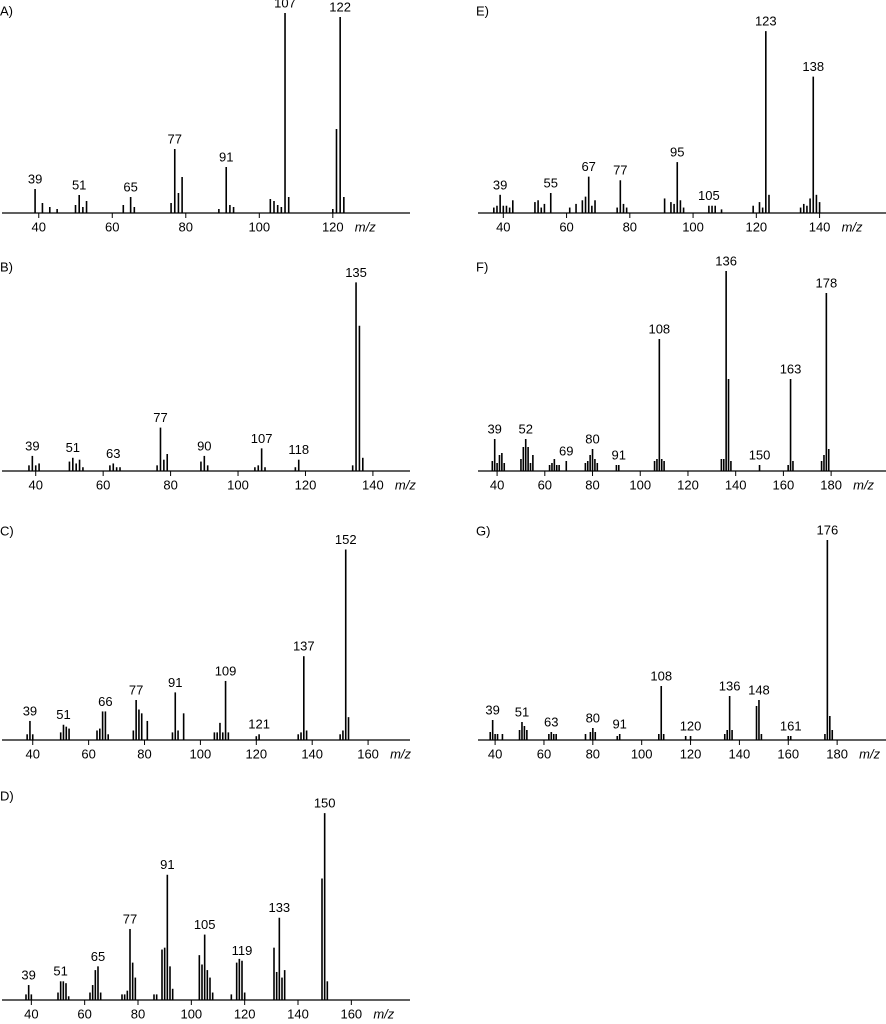 This screenshot has width=886, height=1024. I want to click on peak-label: 52, so click(525, 428).